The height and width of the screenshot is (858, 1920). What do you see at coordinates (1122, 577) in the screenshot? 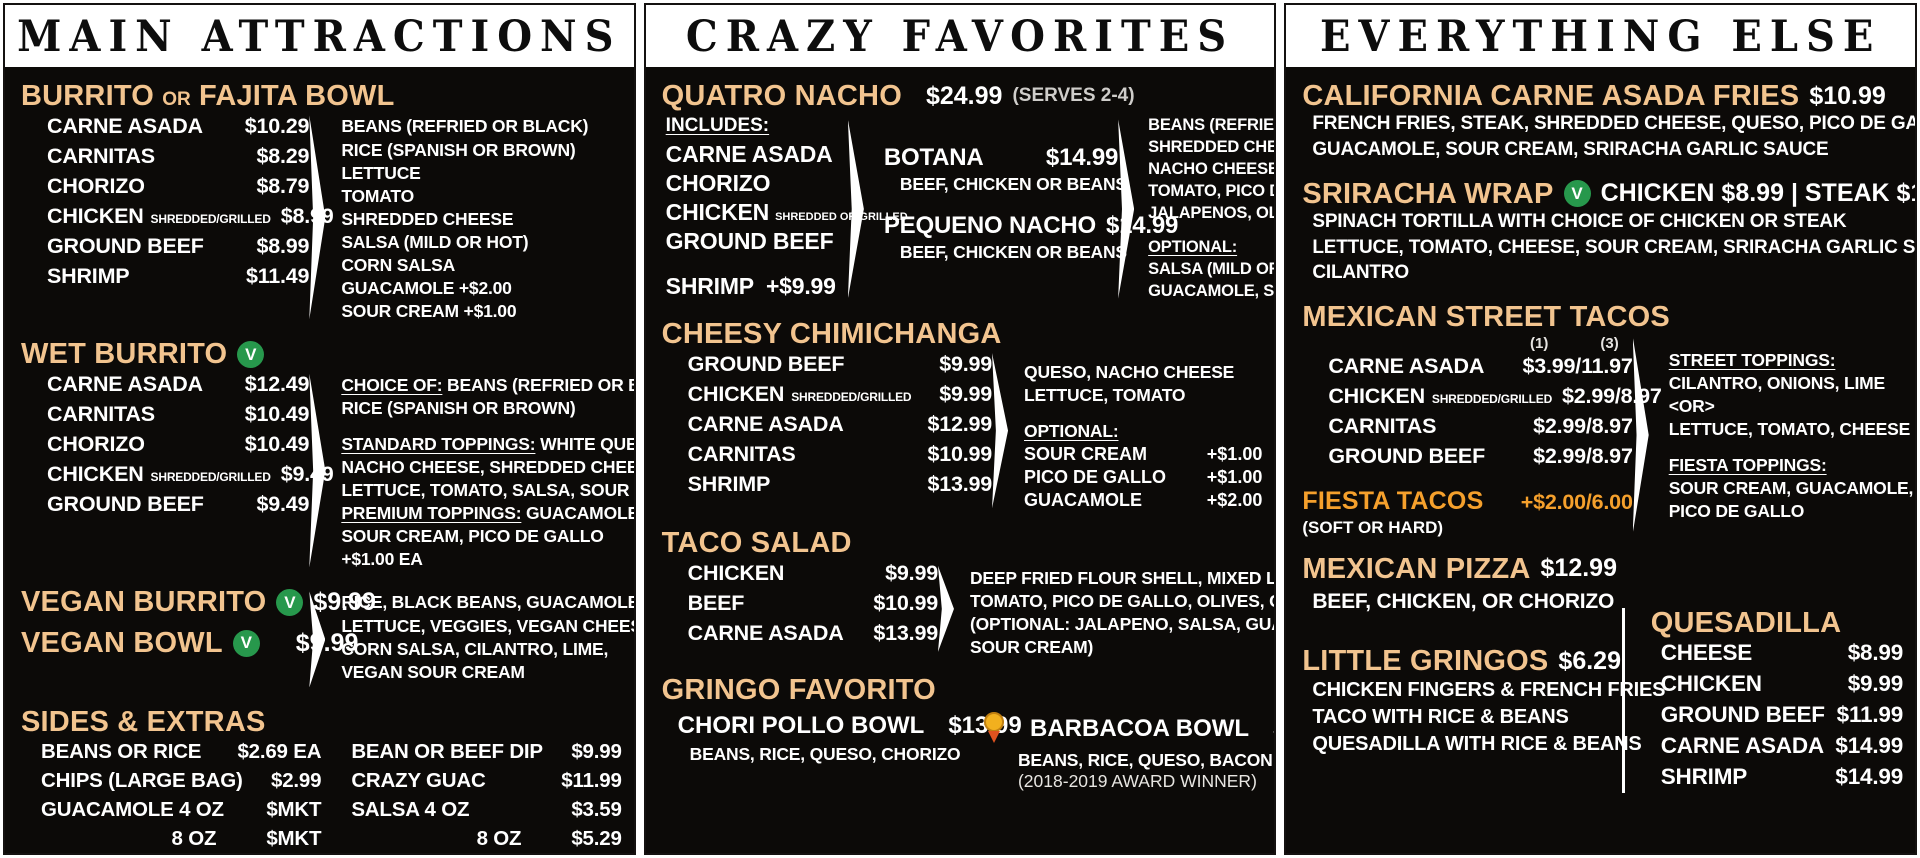
I see `description-line: DEEP FRIED FLOUR SHELL, MIXED LETTUCE,` at bounding box center [1122, 577].